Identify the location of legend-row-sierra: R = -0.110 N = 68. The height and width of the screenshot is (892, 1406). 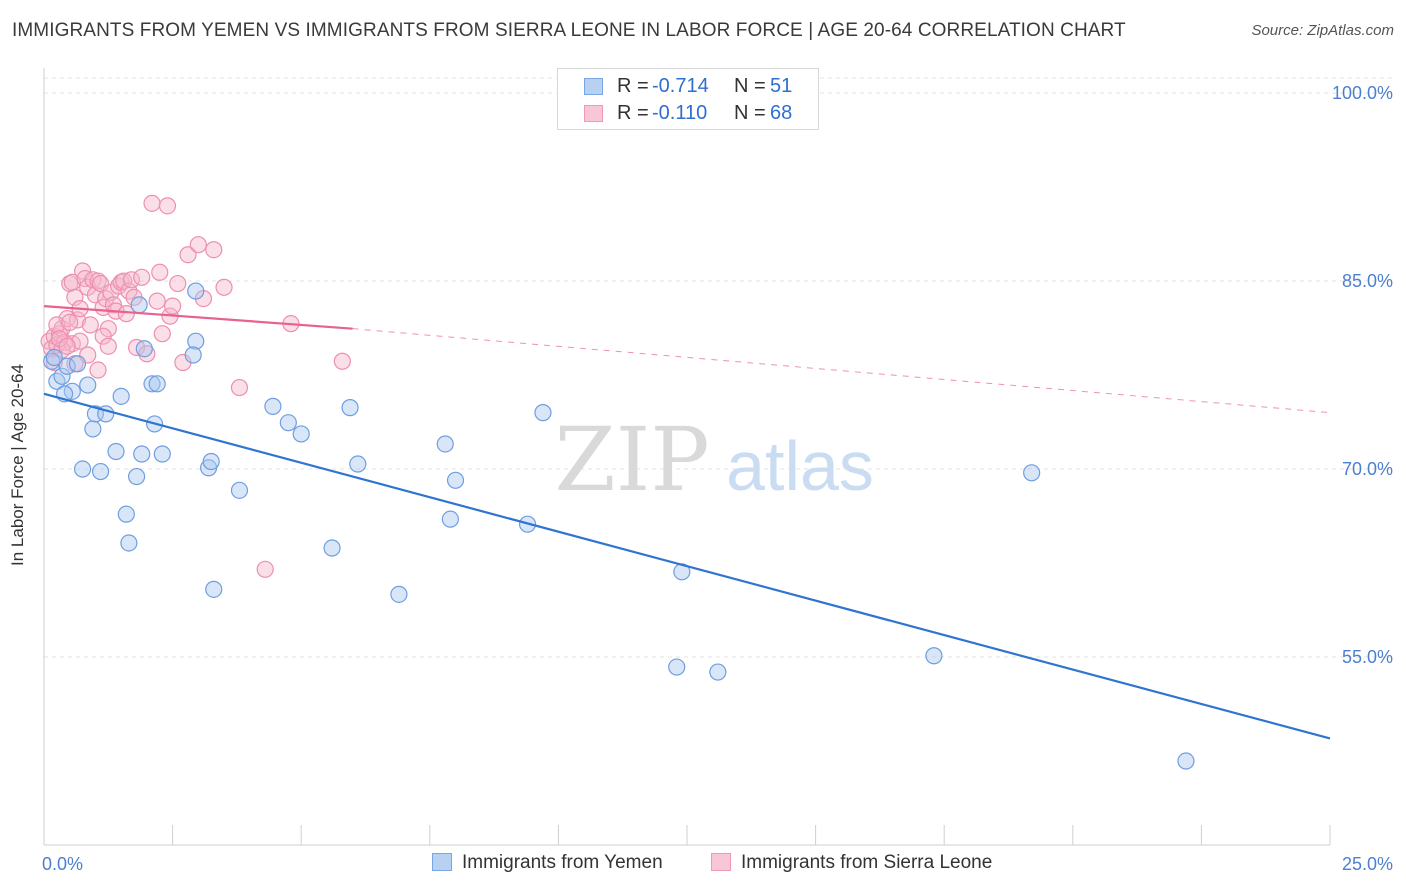
(688, 114).